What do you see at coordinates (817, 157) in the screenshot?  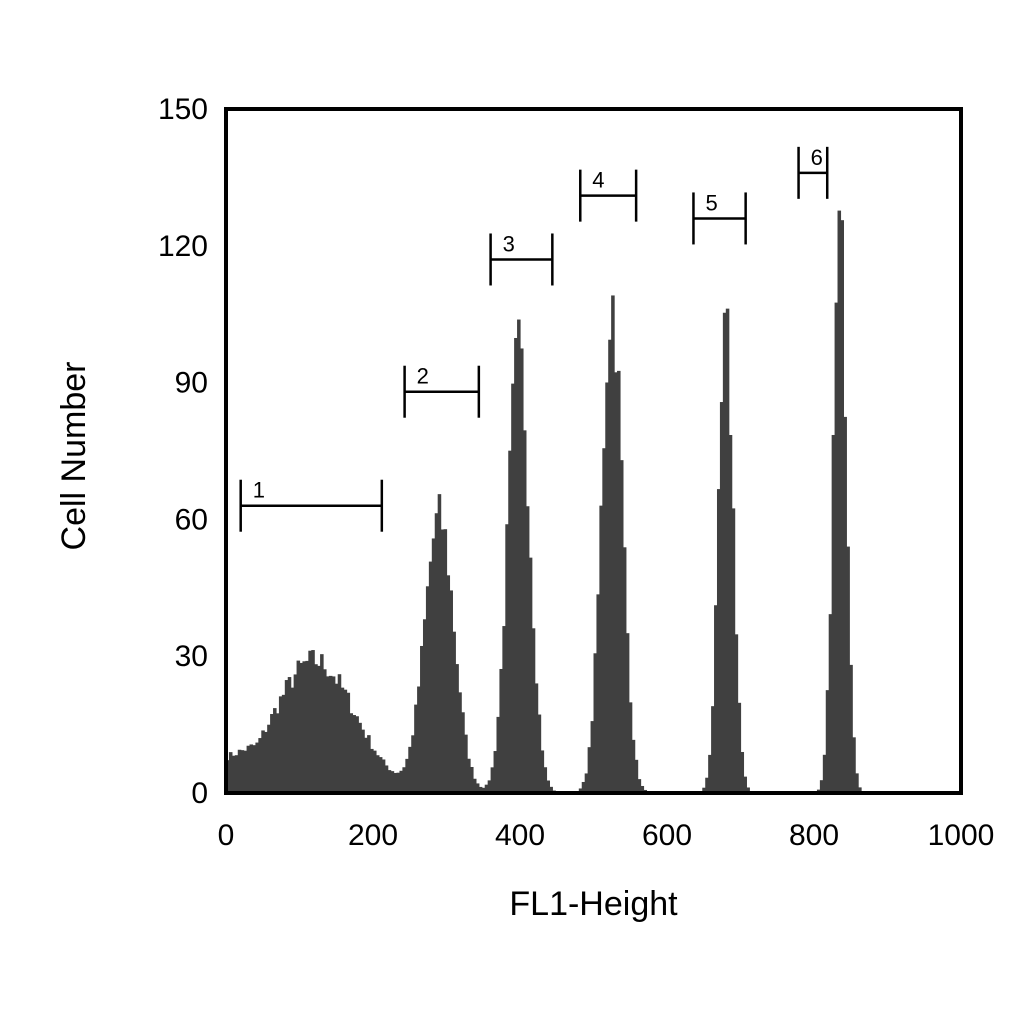 I see `gate-label: 6` at bounding box center [817, 157].